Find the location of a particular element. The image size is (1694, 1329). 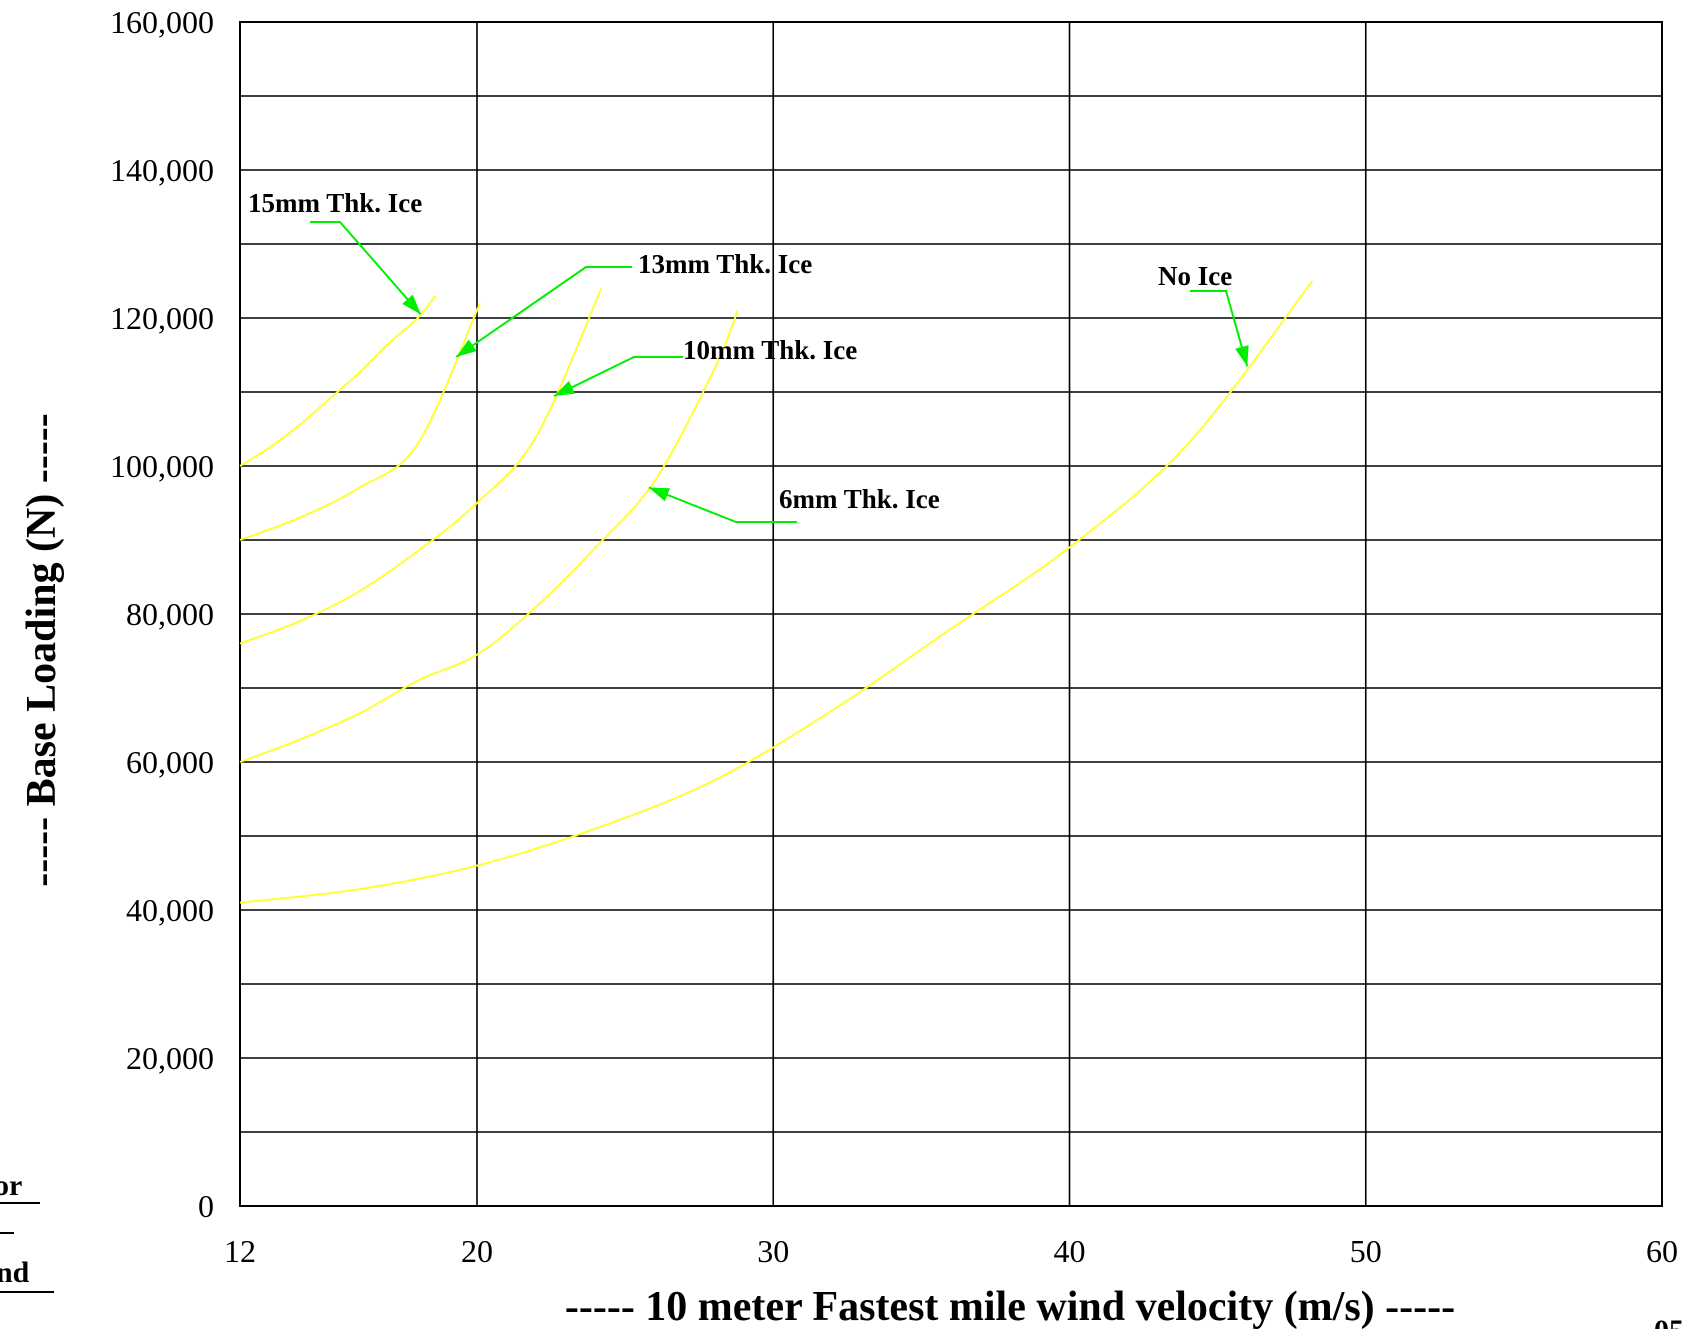

y-tick-label: 100,000 is located at coordinates (162, 466).